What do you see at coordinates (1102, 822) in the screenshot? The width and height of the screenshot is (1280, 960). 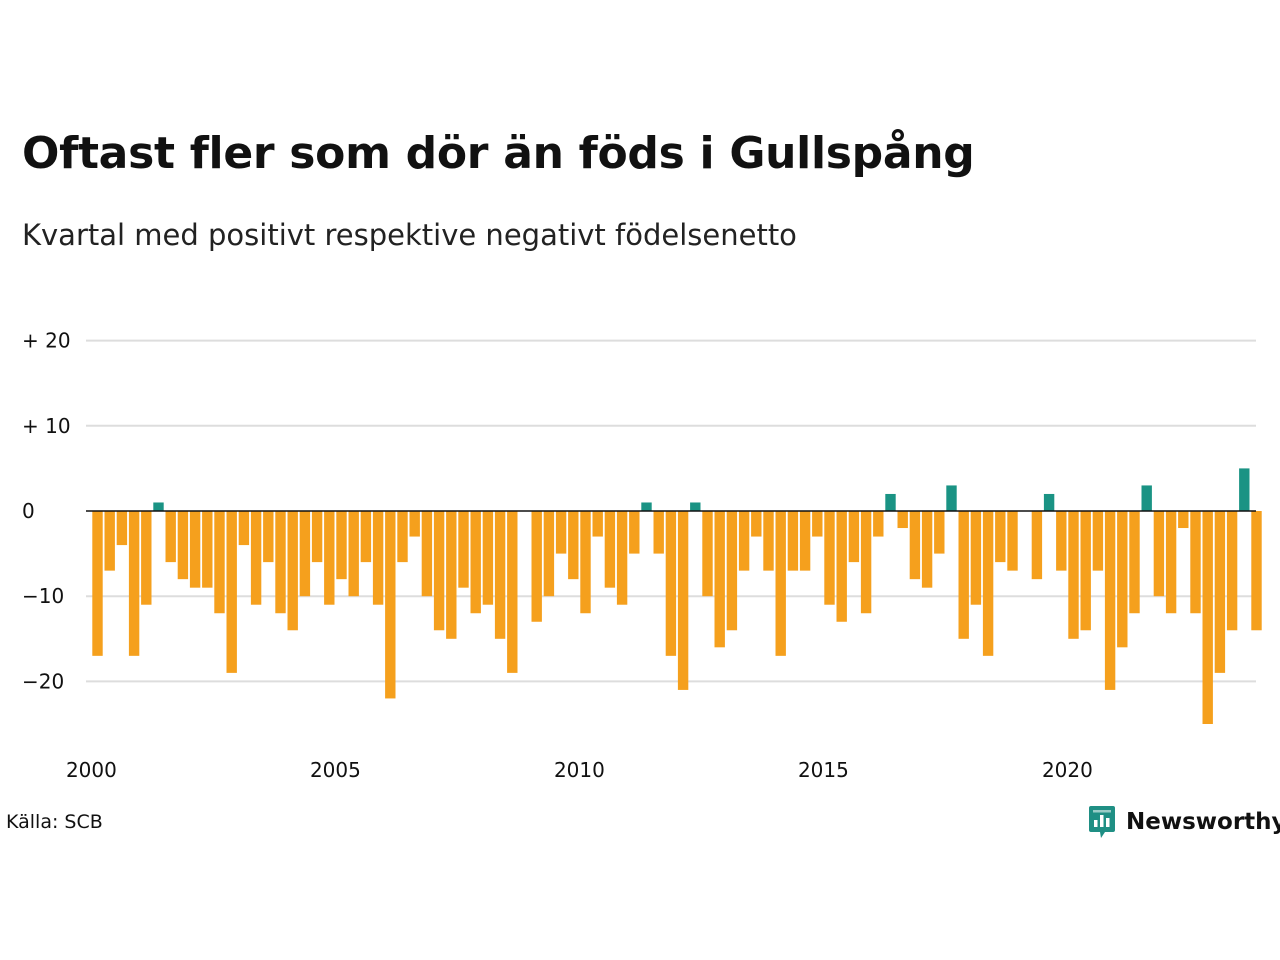 I see `newsworthy-logo-icon` at bounding box center [1102, 822].